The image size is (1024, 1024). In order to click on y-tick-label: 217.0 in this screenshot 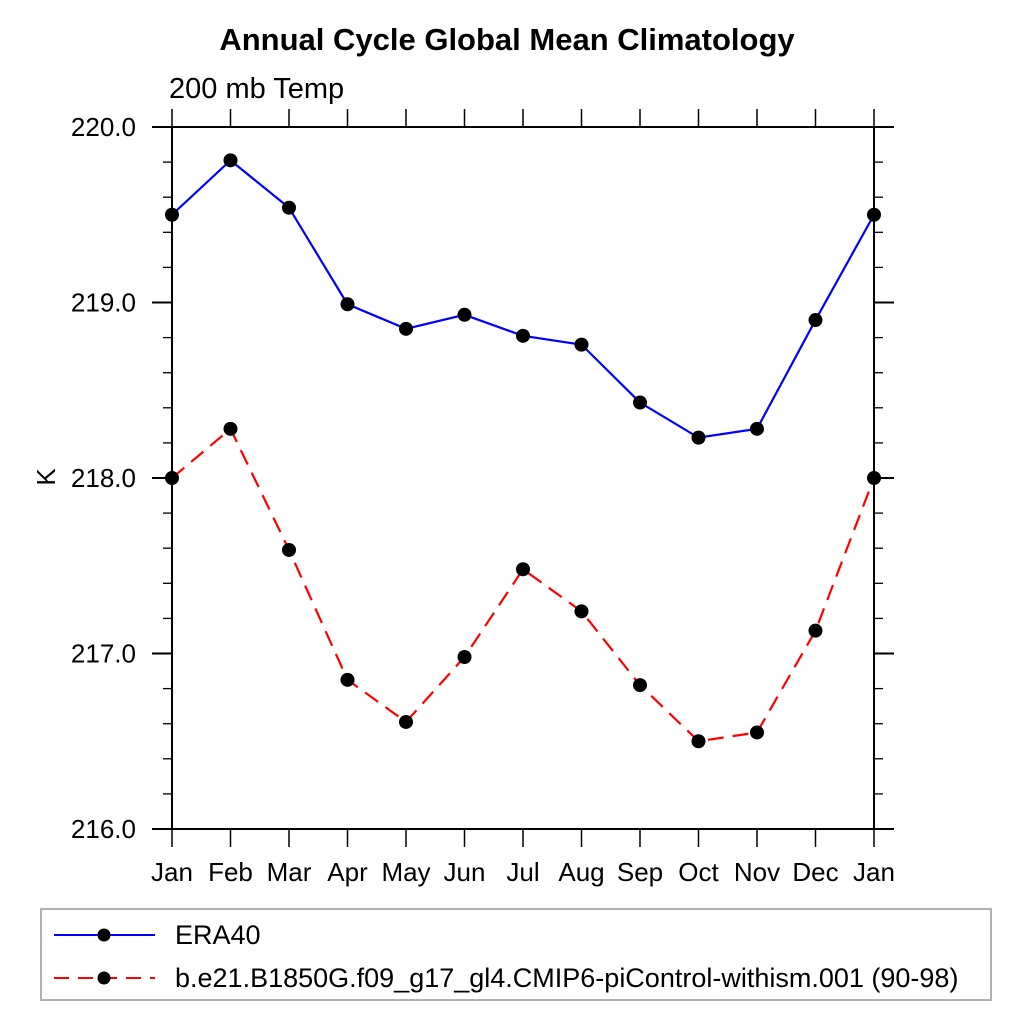, I will do `click(103, 654)`.